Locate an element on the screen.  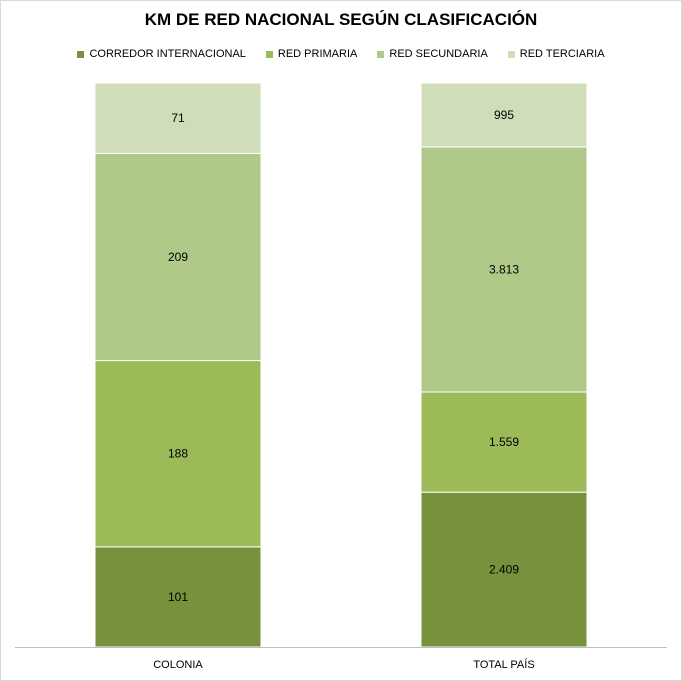
legend-item-red-secundaria: RED SECUNDARIA is located at coordinates (432, 54).